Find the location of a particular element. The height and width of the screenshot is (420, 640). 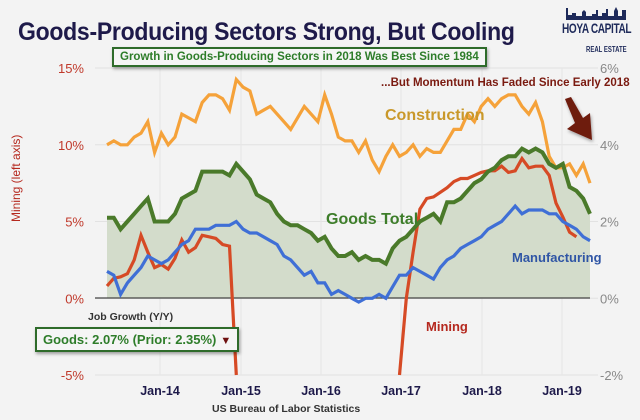

goods-growth-box: Goods: 2.07% (Prior: 2.35%) ▼ is located at coordinates (137, 339).